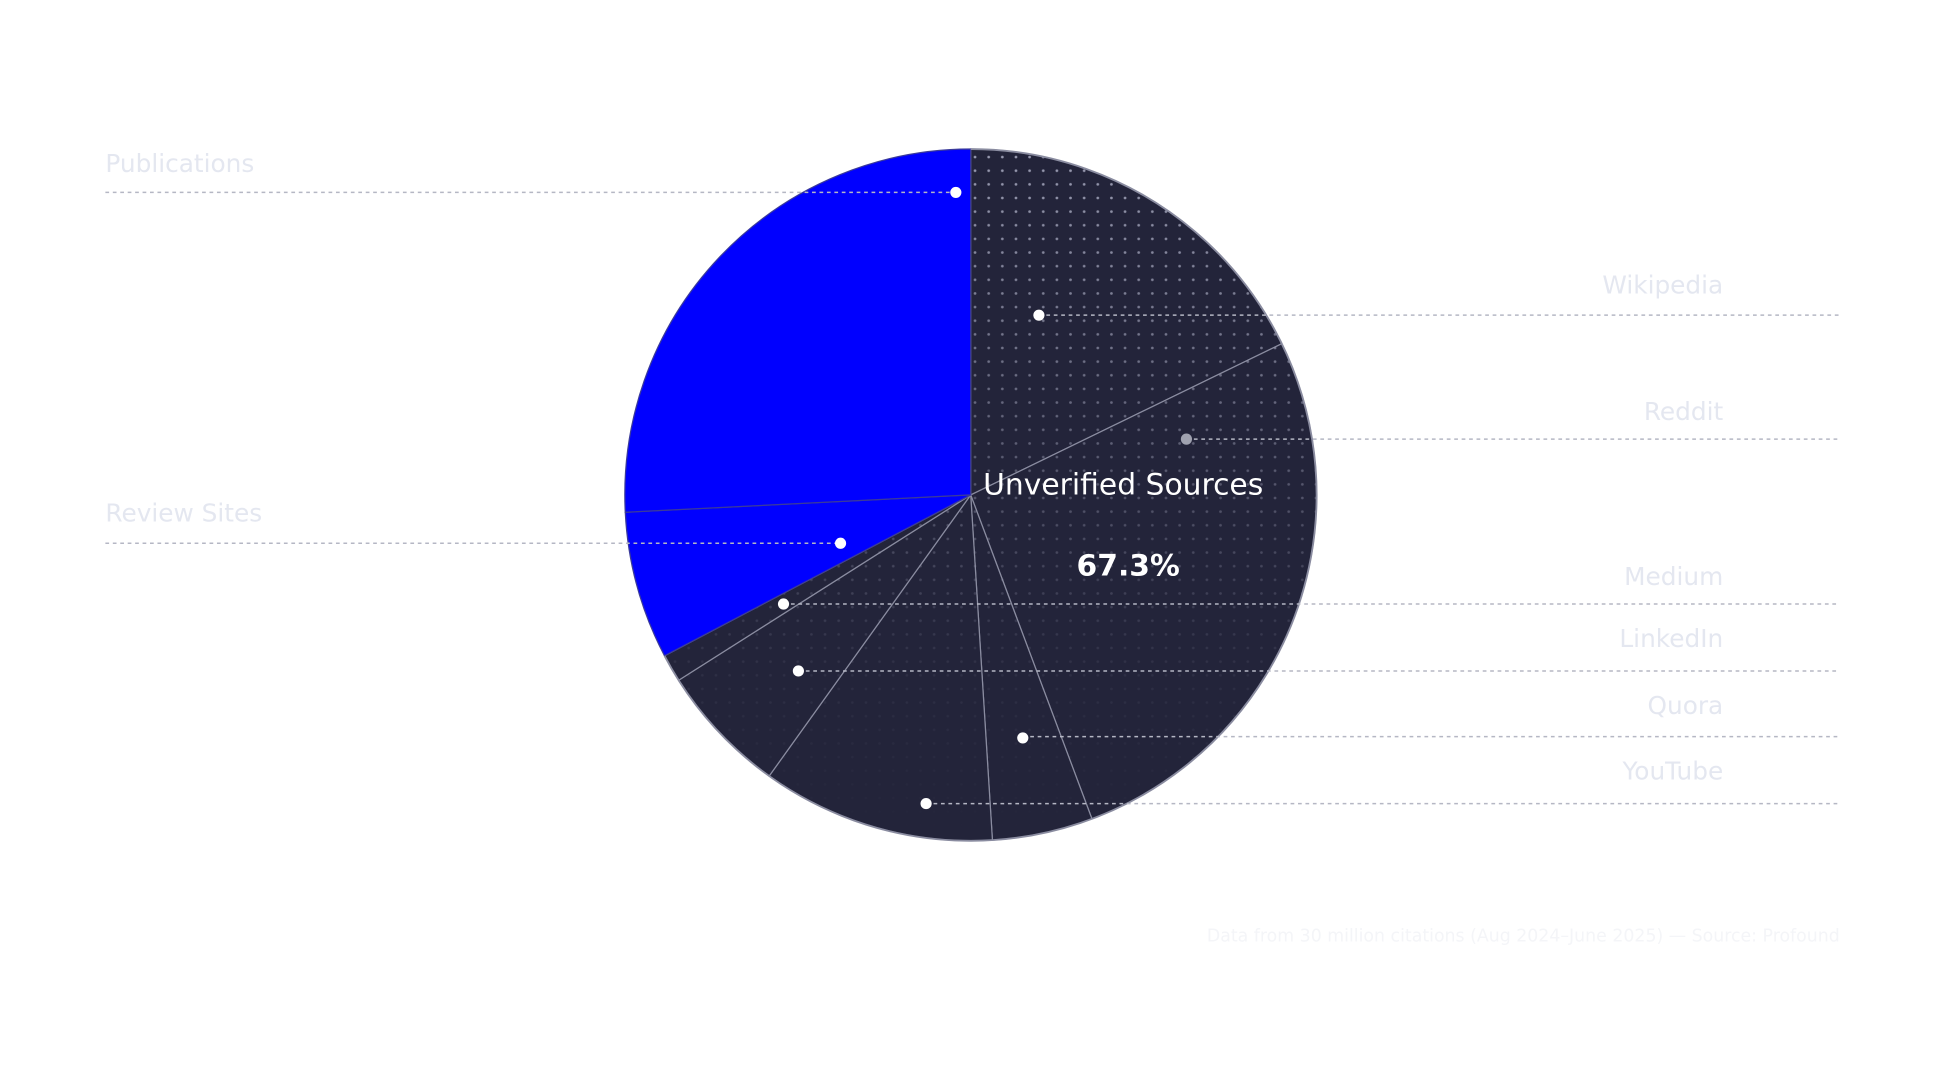 This screenshot has width=1934, height=1089. I want to click on legend-label: Publications, so click(179, 163).